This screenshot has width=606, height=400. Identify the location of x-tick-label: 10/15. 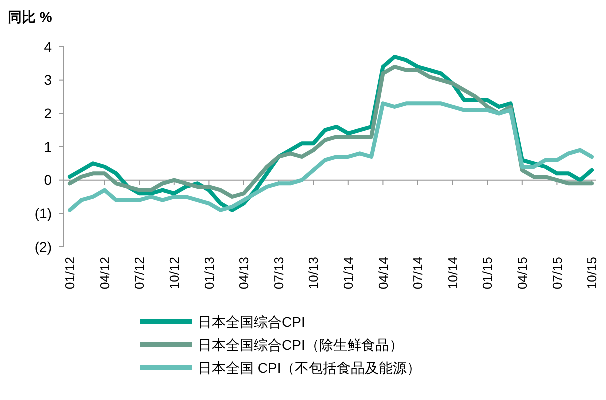
(592, 273).